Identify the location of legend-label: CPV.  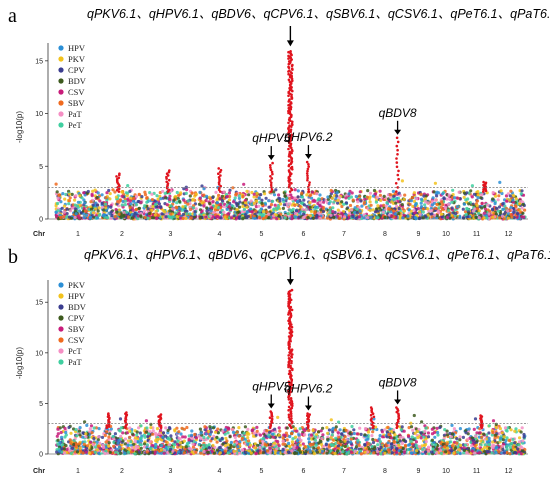
(76, 70).